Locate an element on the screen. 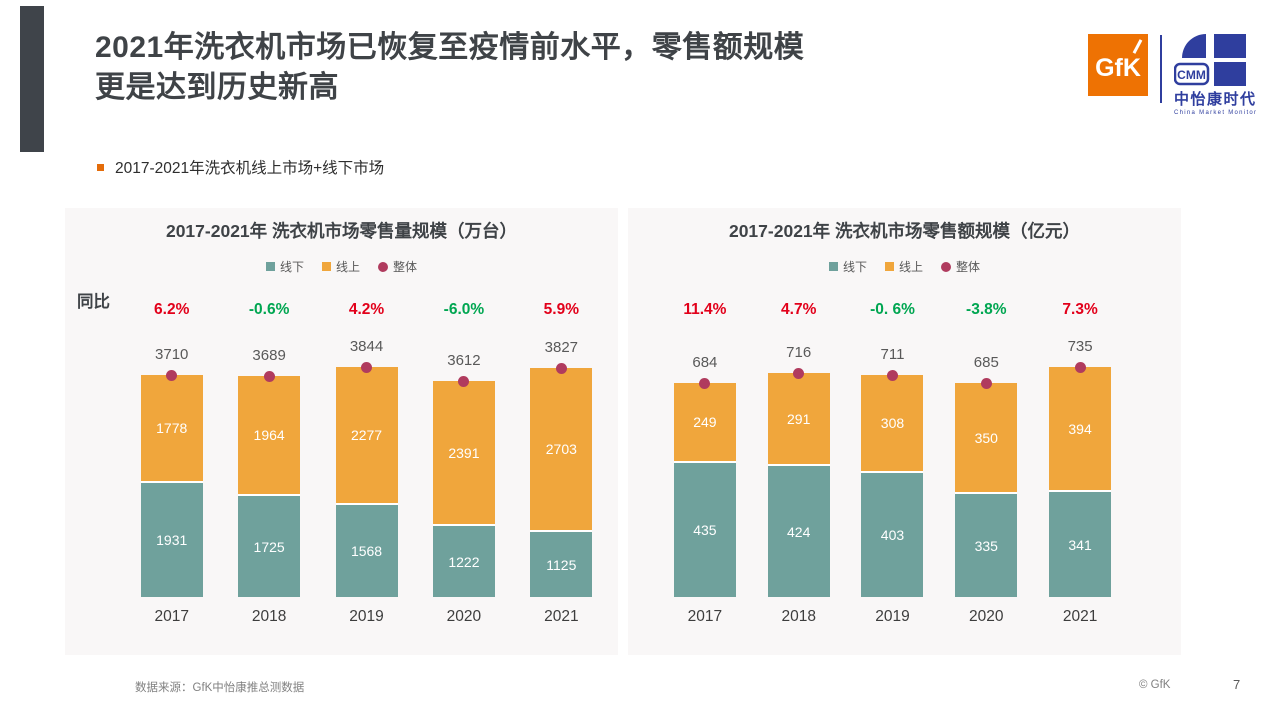  legend-item-整体: 整体 is located at coordinates (960, 266).